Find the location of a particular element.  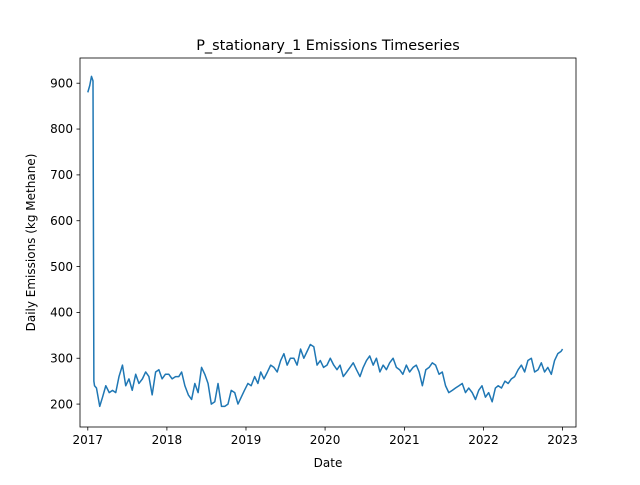

y-axis-ticks: 200 300 400 500 600 700 800 900 is located at coordinates (65, 243).